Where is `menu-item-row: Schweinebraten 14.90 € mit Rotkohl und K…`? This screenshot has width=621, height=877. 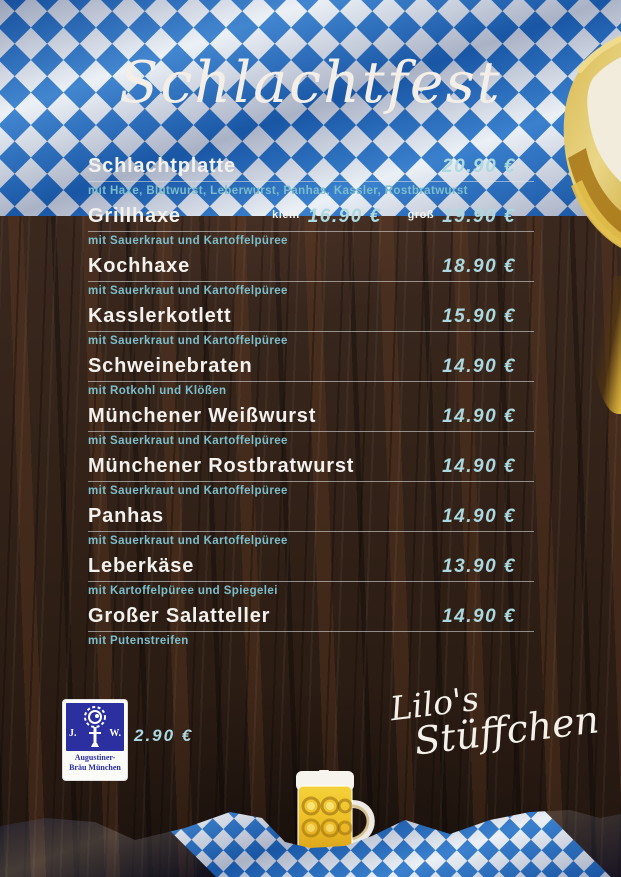
menu-item-row: Schweinebraten 14.90 € mit Rotkohl und K… is located at coordinates (311, 376).